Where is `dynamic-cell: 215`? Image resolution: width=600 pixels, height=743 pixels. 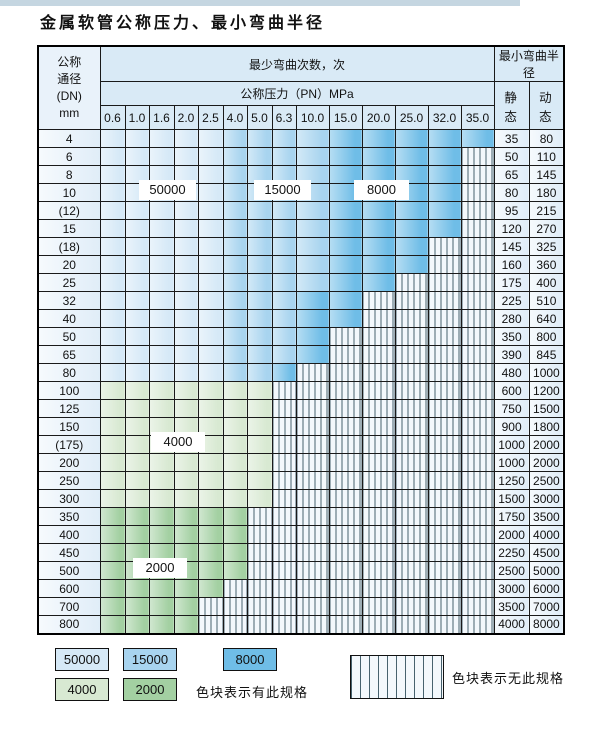
dynamic-cell: 215 is located at coordinates (546, 210).